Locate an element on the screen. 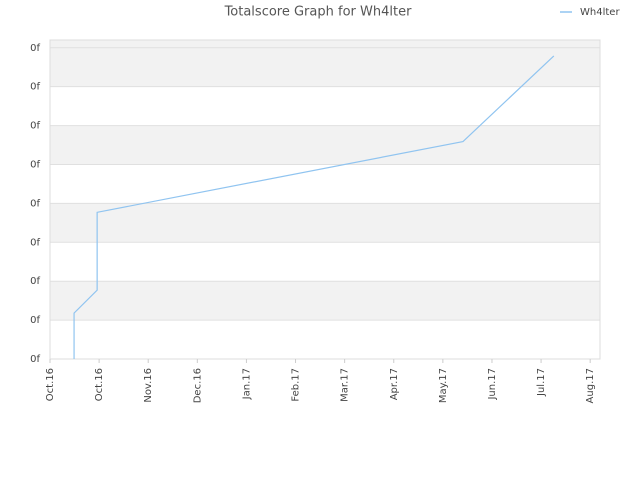 The height and width of the screenshot is (480, 640). x-tick-label: Mar.17 is located at coordinates (345, 385).